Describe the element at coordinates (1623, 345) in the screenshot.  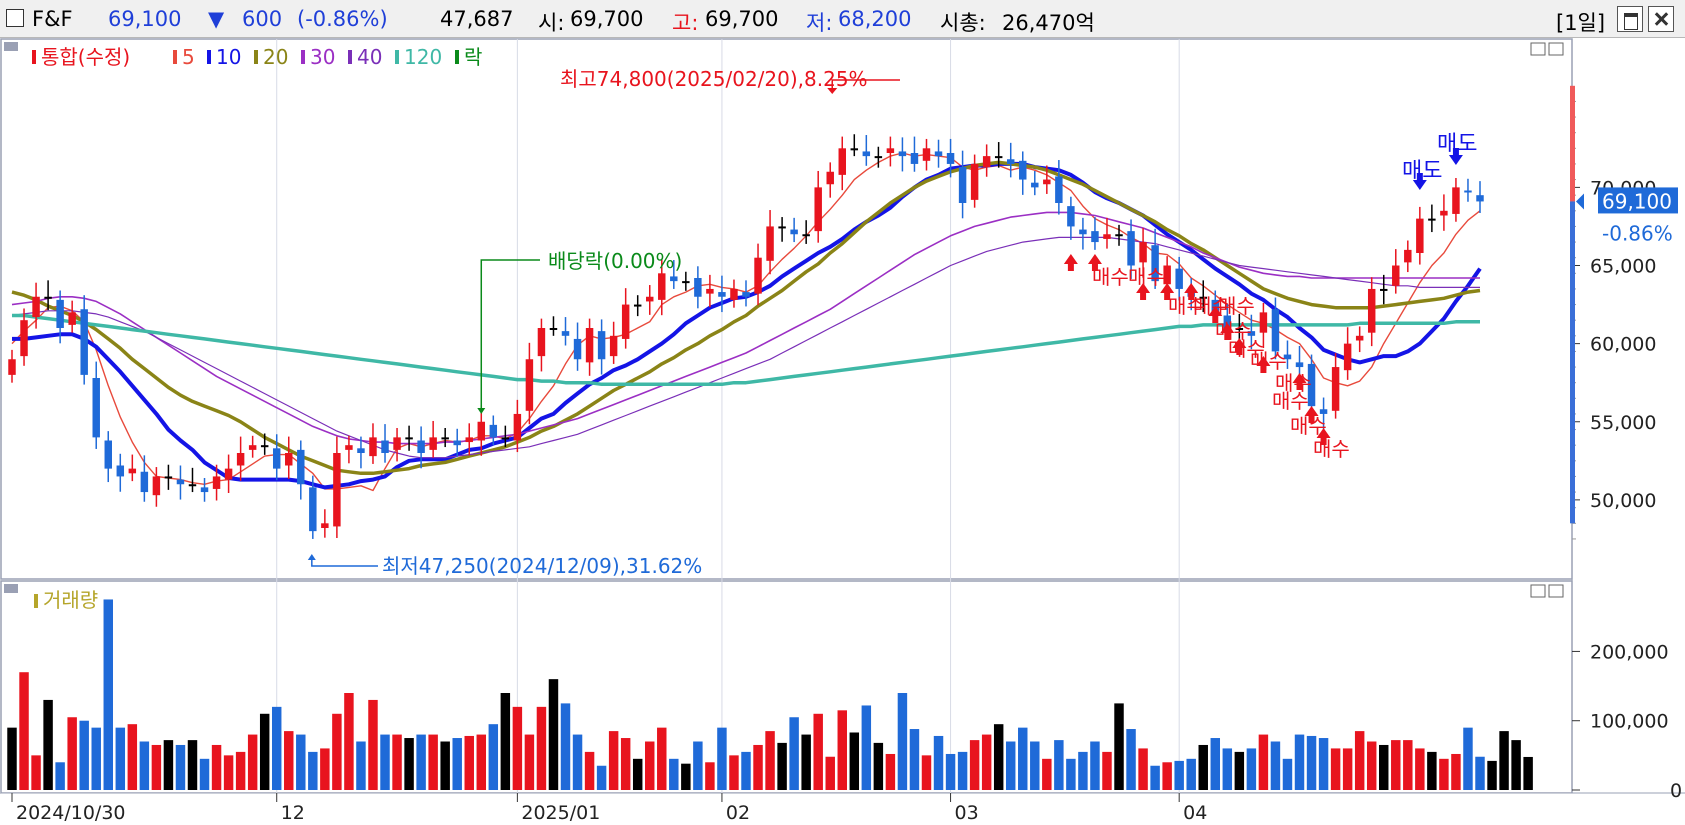
I see `y-tick-label: 60,000` at that location.